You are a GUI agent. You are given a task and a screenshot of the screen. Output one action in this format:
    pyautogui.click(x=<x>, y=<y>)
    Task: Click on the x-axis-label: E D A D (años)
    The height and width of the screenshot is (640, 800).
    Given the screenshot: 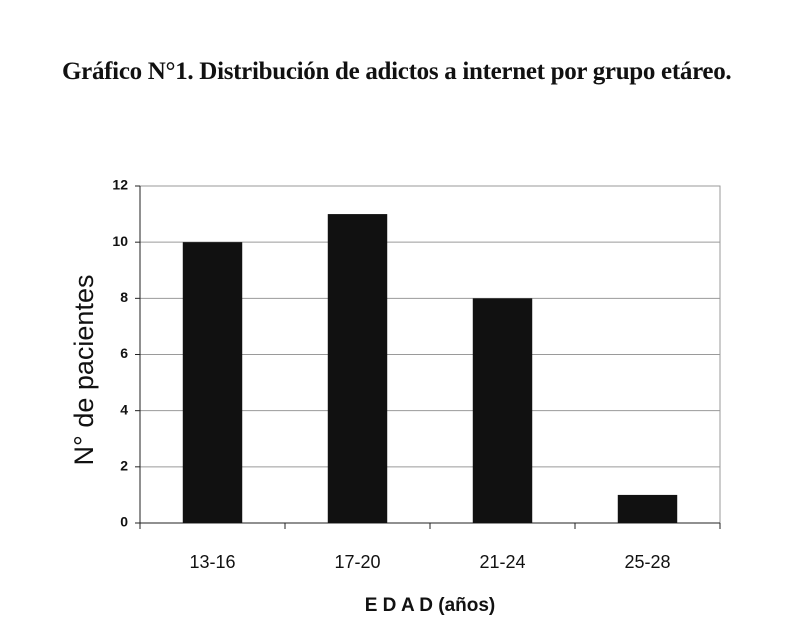 What is the action you would take?
    pyautogui.click(x=430, y=605)
    